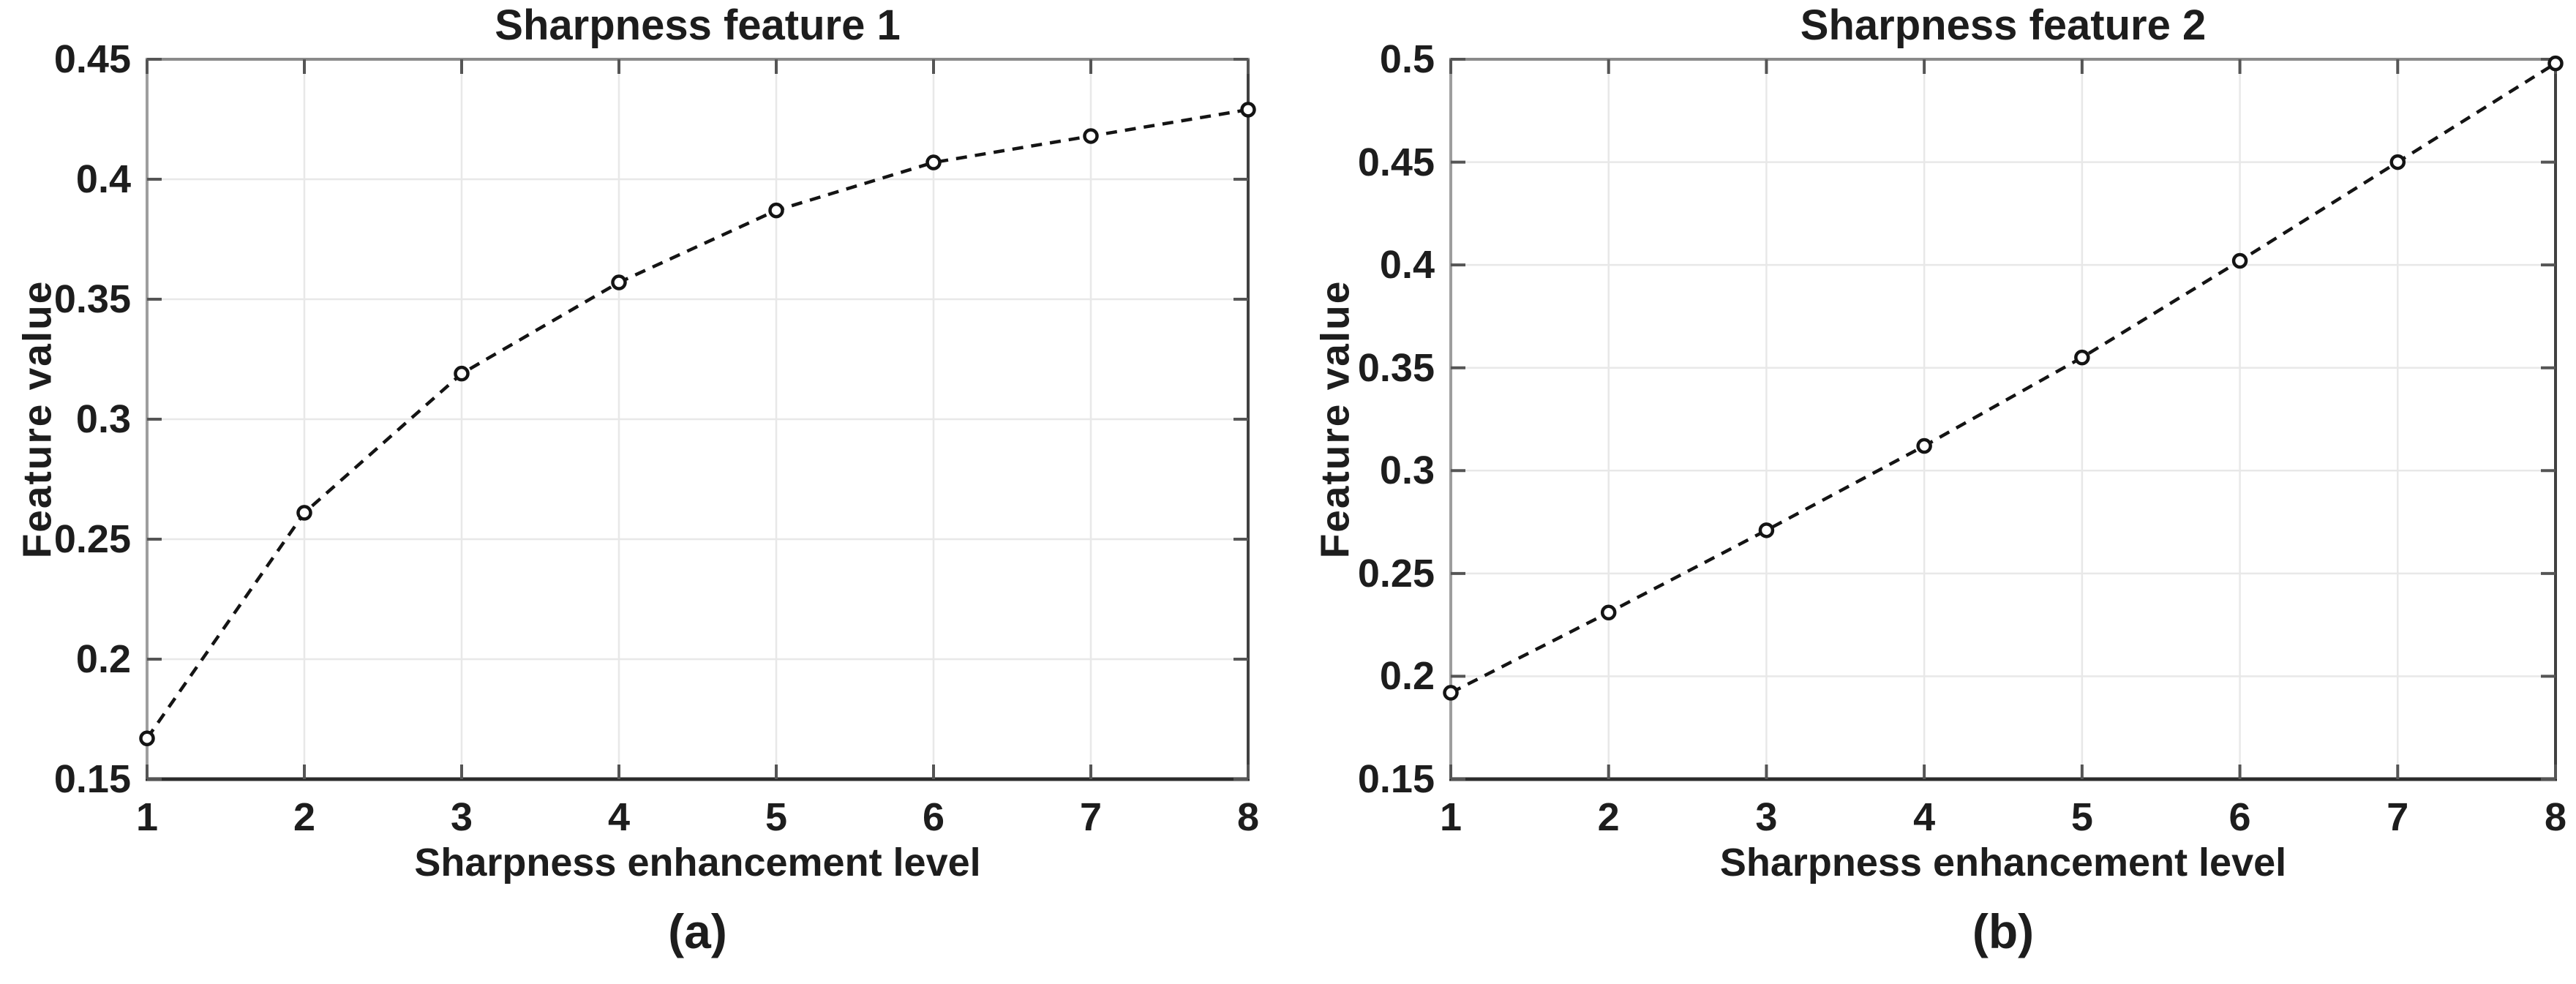  What do you see at coordinates (698, 25) in the screenshot?
I see `chart-a-title: Sharpness feature 1` at bounding box center [698, 25].